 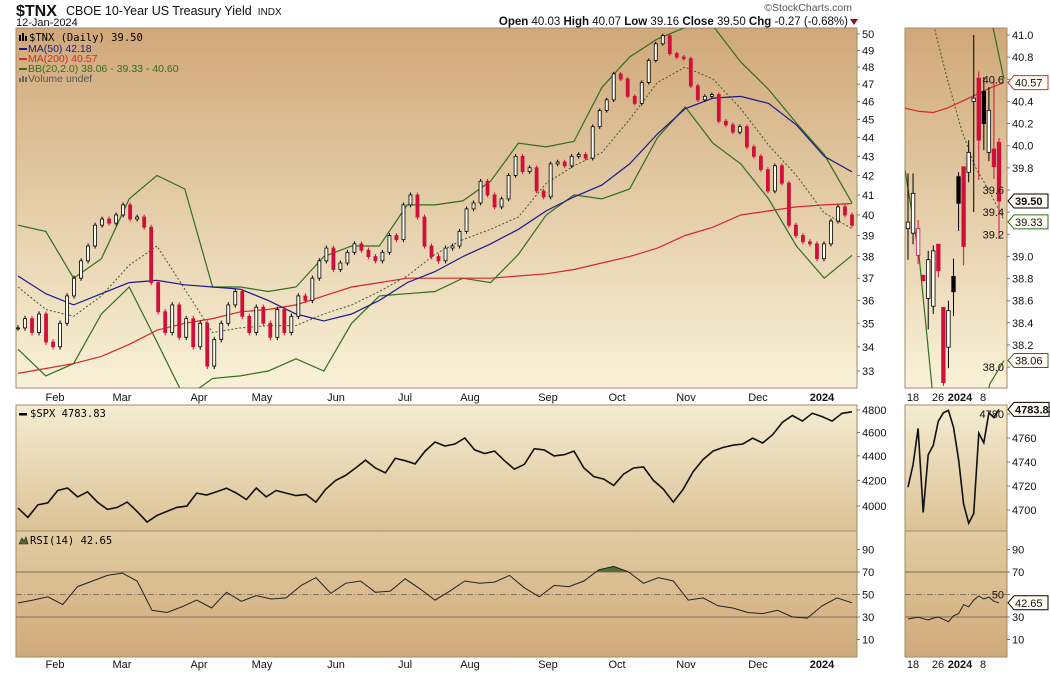 What do you see at coordinates (435, 467) in the screenshot?
I see `spx-plot` at bounding box center [435, 467].